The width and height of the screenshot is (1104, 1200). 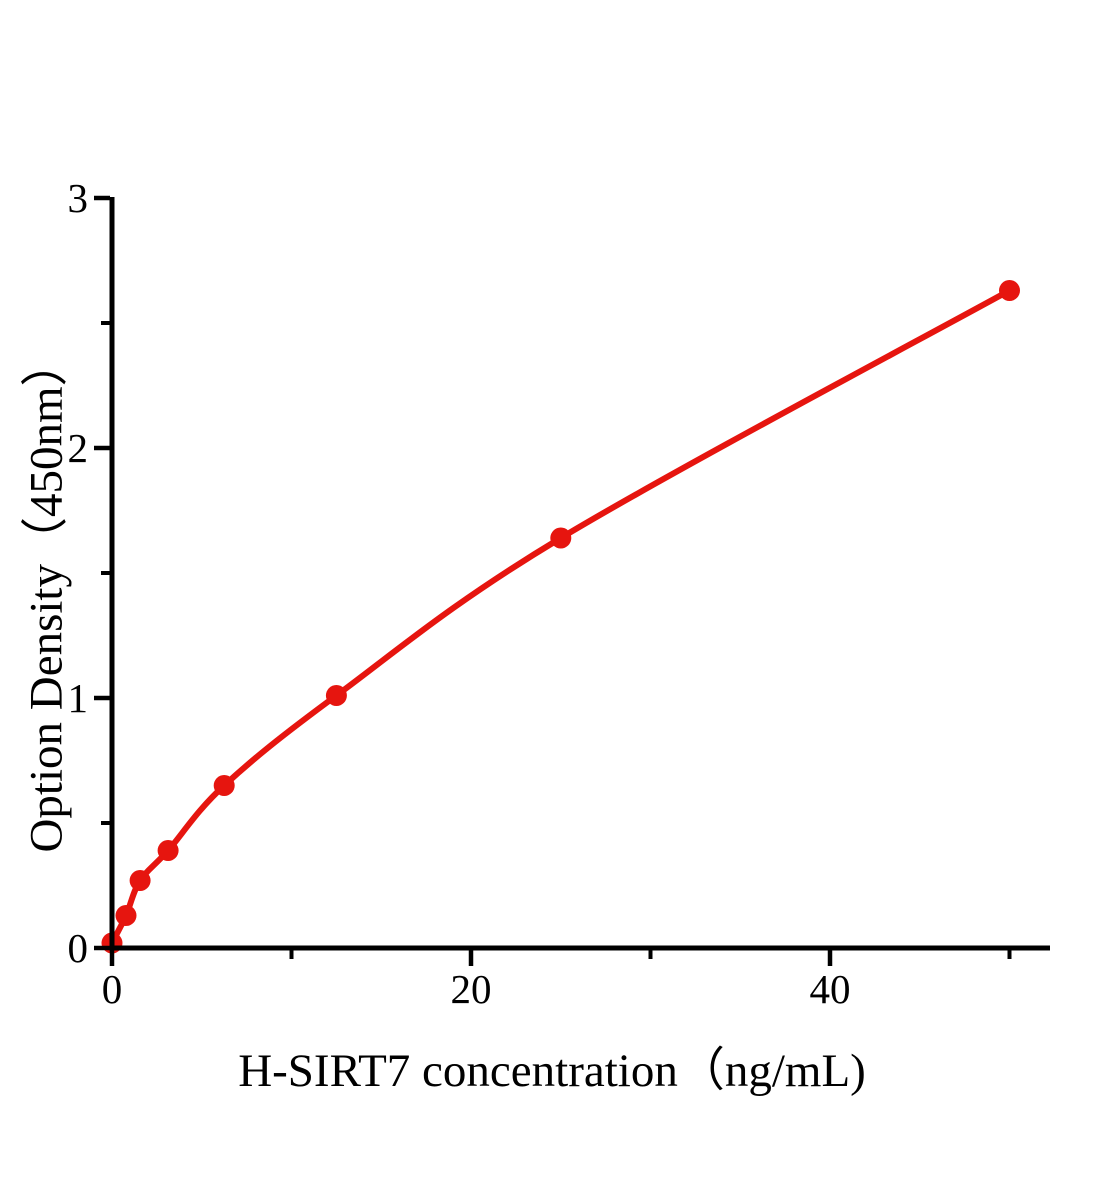 I want to click on x-tick-label: 40, so click(x=830, y=989).